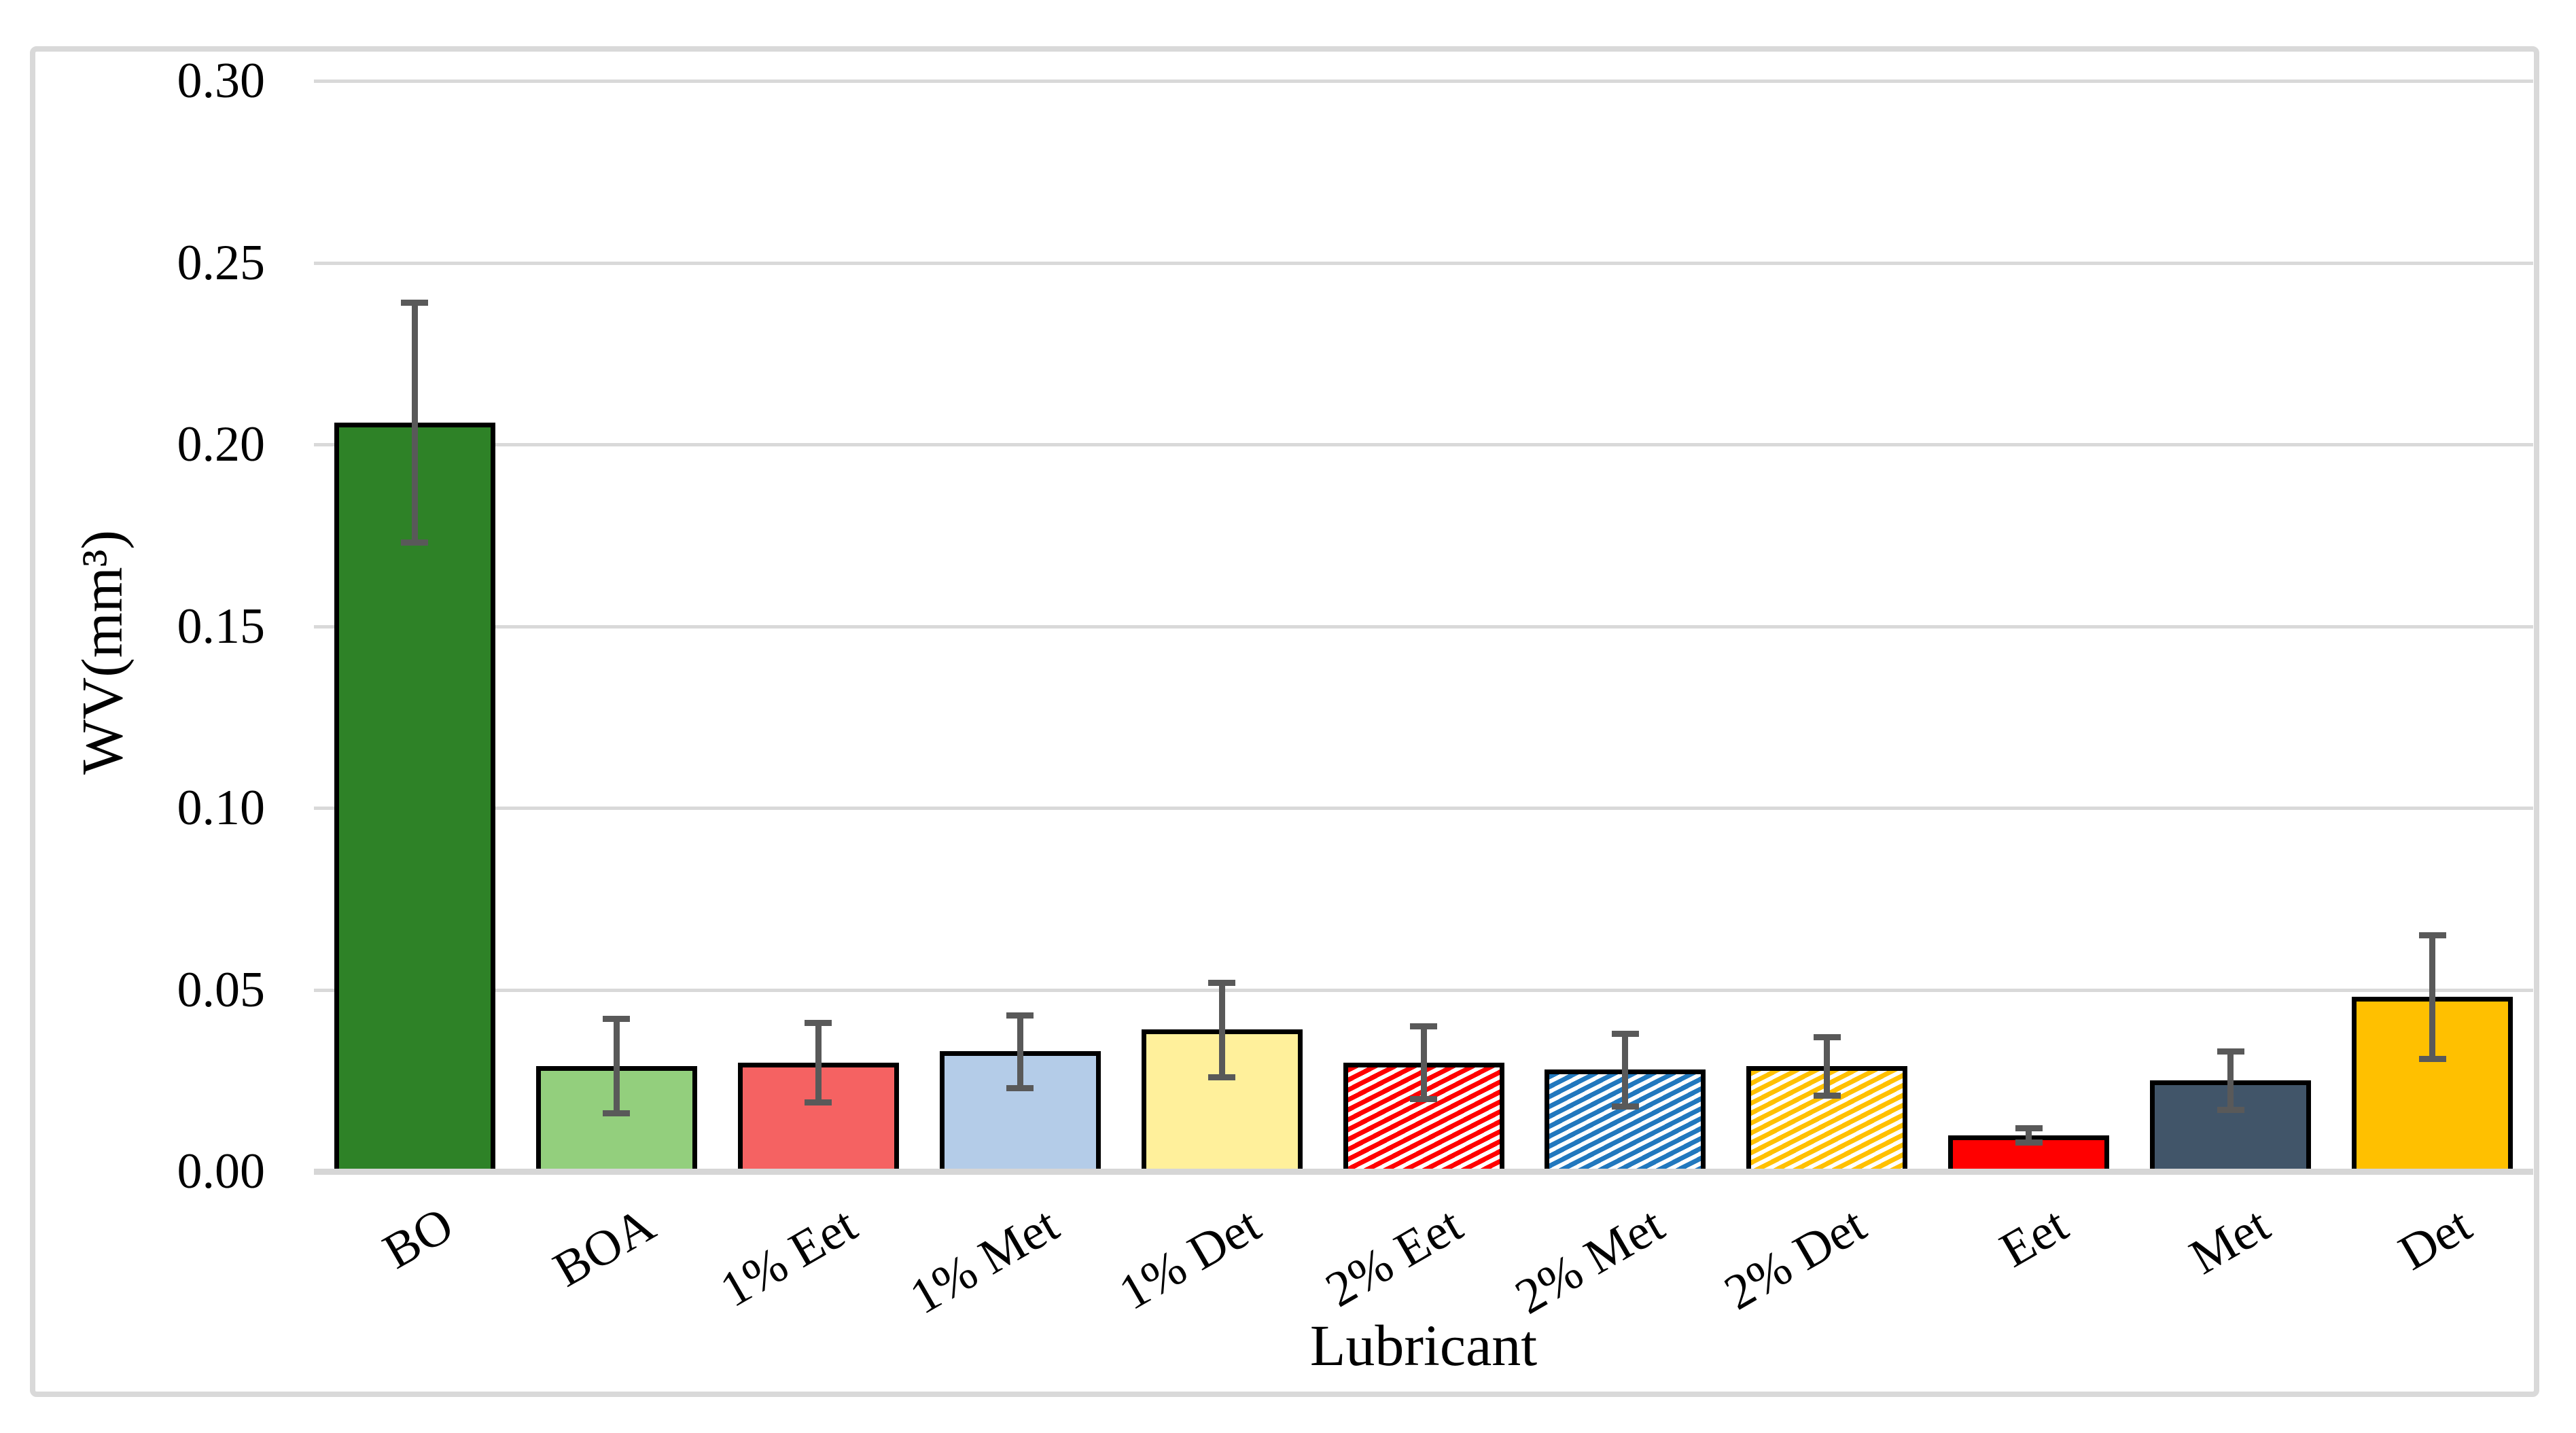 This screenshot has width=2576, height=1433. Describe the element at coordinates (221, 989) in the screenshot. I see `y-tick-label: 0.05` at that location.